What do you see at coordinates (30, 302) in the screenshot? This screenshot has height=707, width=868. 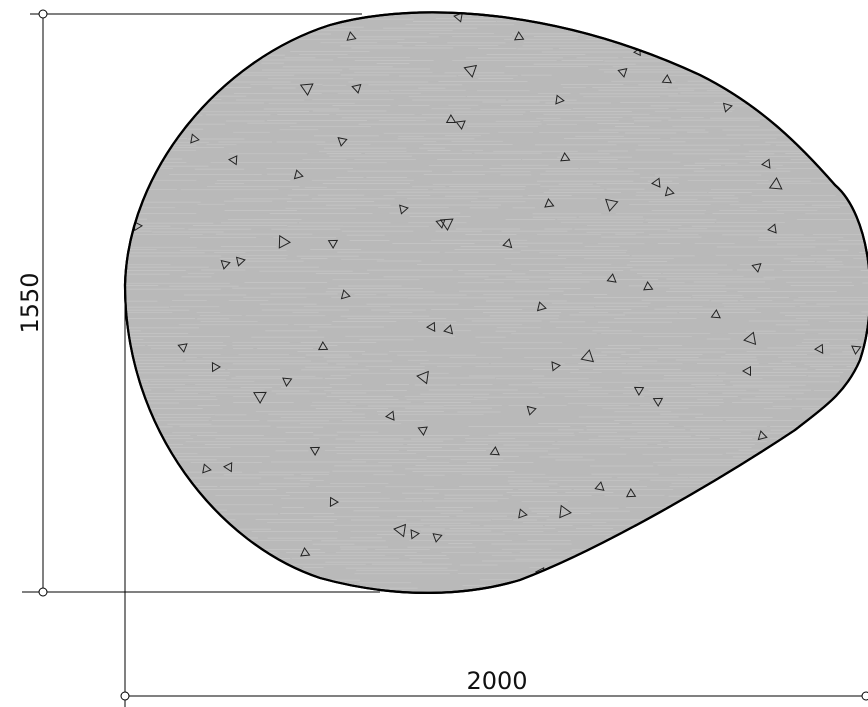 I see `height-label: 1550` at bounding box center [30, 302].